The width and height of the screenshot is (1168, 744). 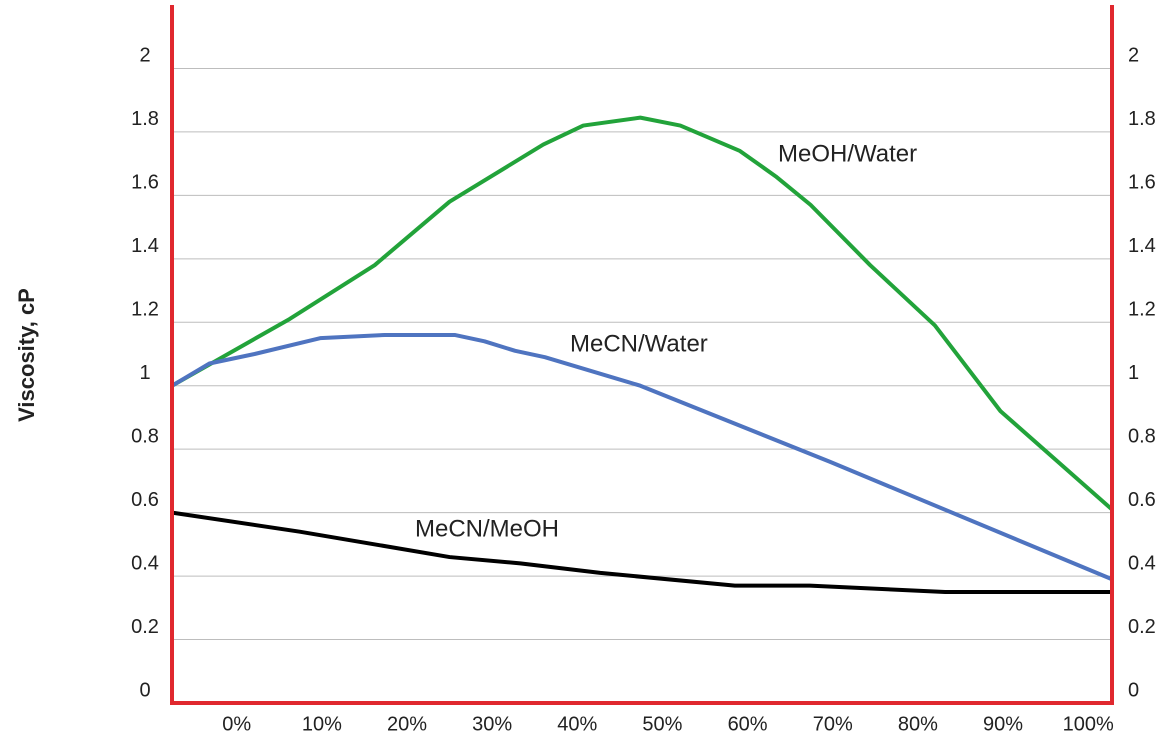 I want to click on y2-tick-label: 0.6, so click(x=1142, y=500).